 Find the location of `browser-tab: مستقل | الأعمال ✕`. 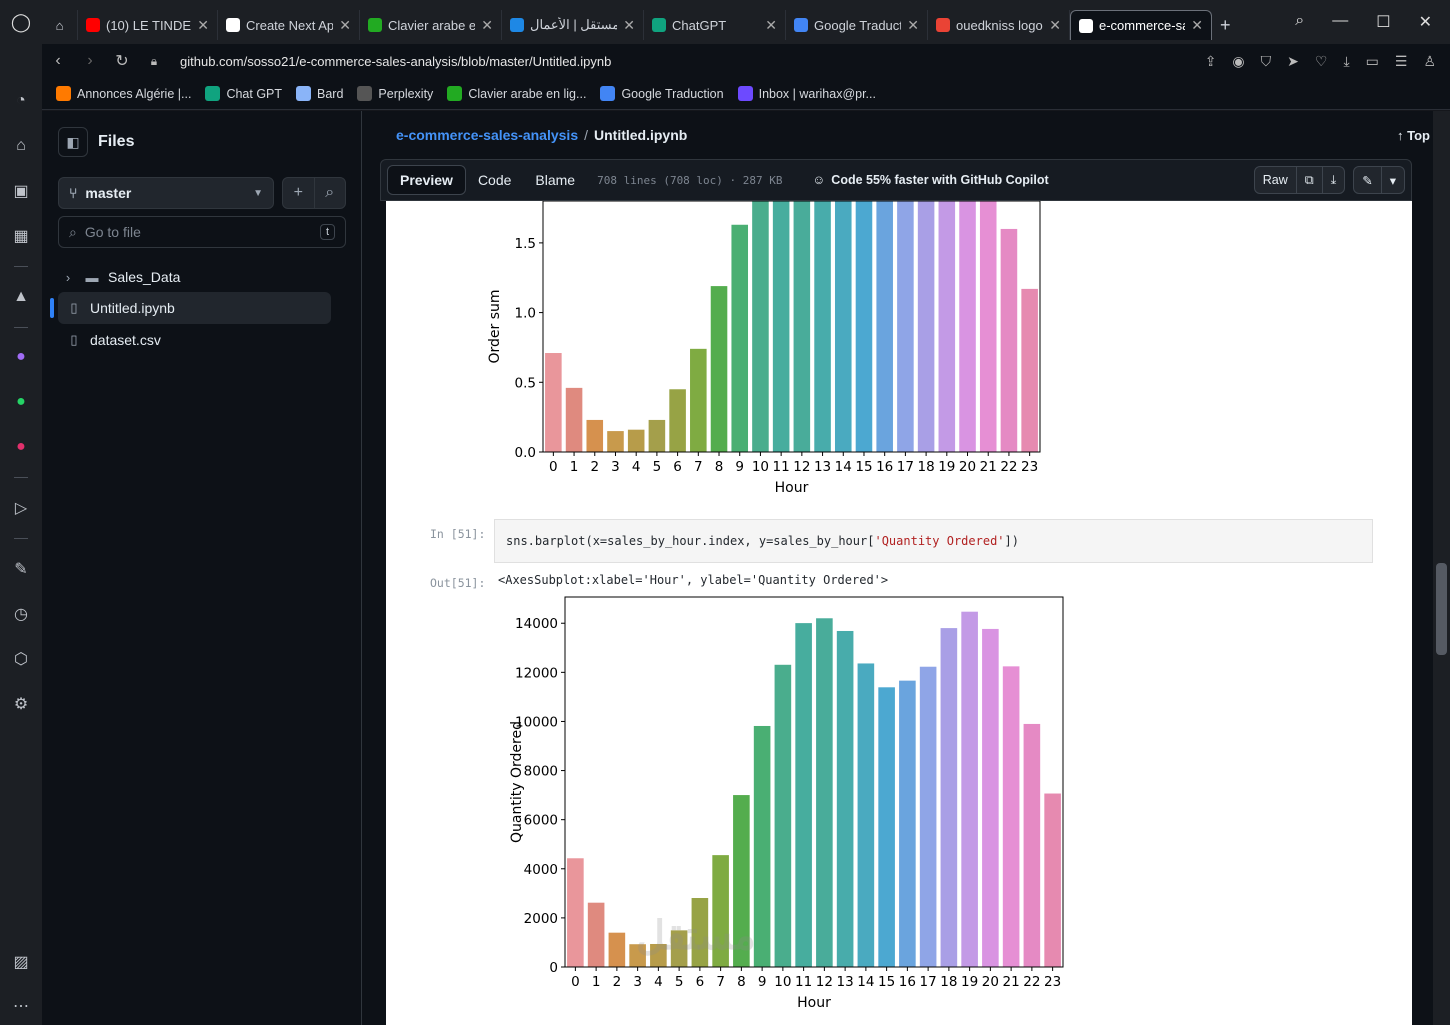

browser-tab: مستقل | الأعمال ✕ is located at coordinates (573, 25).